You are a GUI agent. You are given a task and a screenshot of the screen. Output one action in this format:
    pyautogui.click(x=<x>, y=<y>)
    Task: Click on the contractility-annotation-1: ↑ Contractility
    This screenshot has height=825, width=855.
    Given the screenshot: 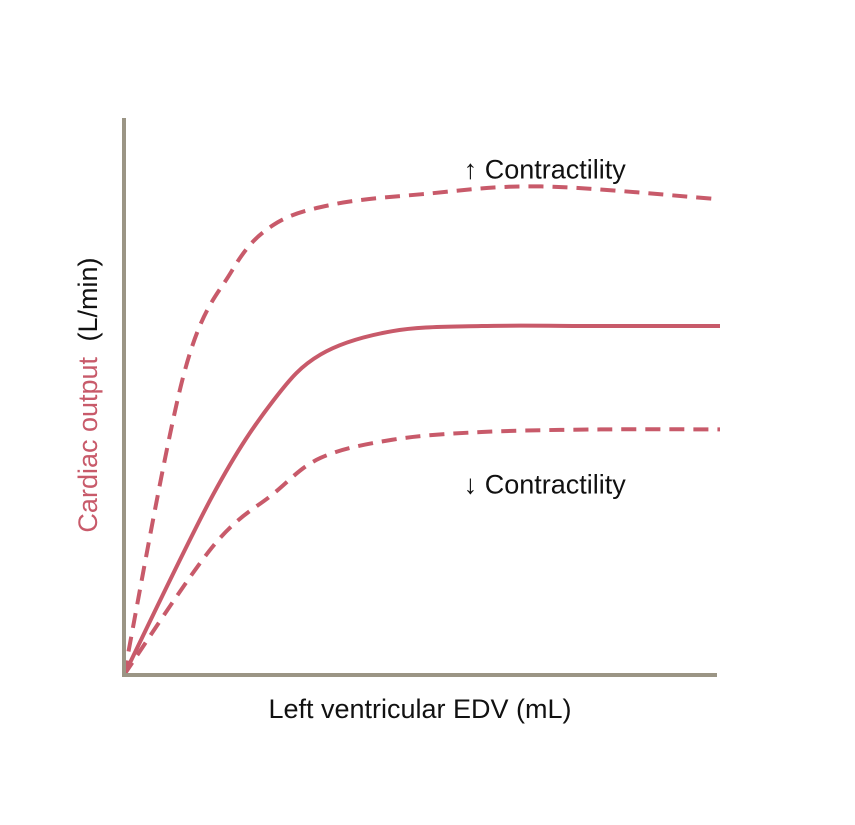 What is the action you would take?
    pyautogui.click(x=545, y=169)
    